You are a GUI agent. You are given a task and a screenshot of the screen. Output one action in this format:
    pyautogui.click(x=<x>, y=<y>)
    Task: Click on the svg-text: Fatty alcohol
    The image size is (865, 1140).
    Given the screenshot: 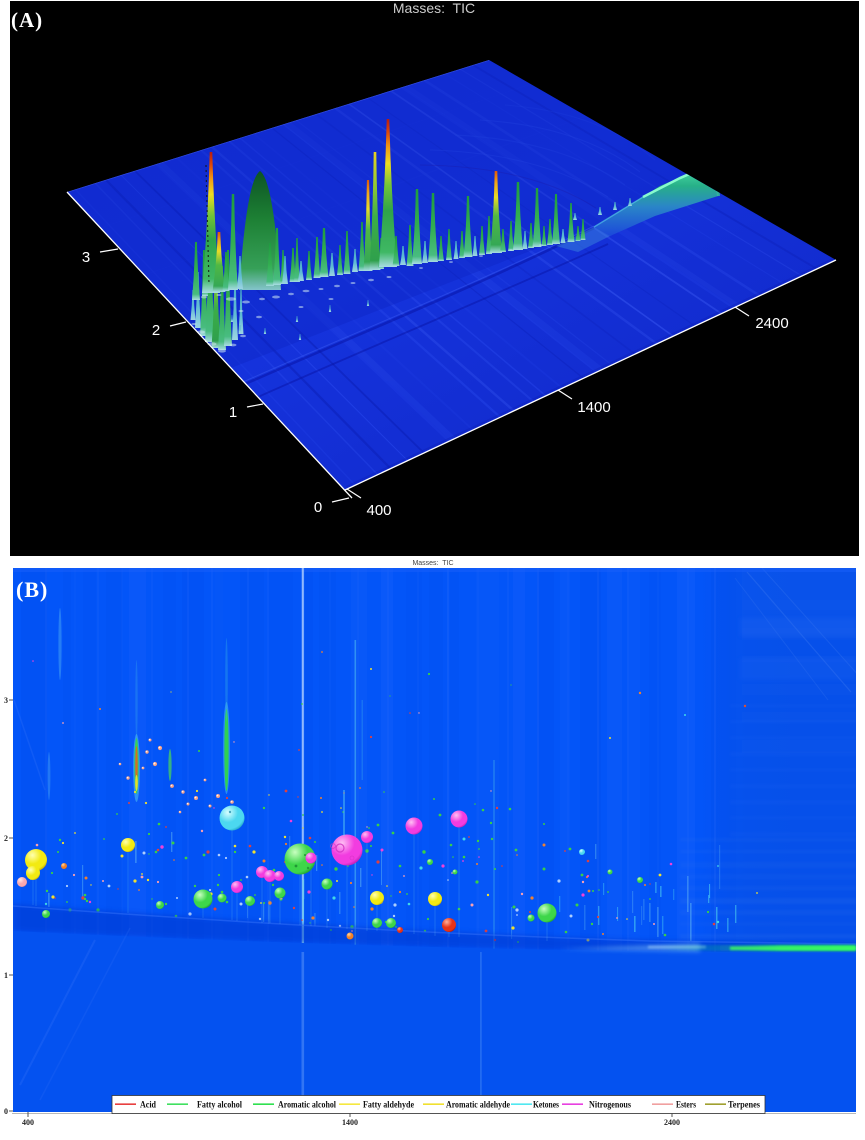 What is the action you would take?
    pyautogui.click(x=219, y=1105)
    